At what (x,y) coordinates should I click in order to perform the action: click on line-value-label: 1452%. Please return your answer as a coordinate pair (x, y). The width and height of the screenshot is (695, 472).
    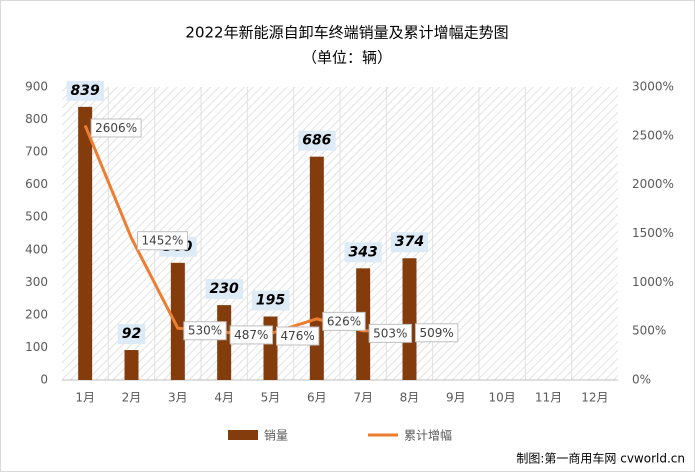
    Looking at the image, I should click on (163, 241).